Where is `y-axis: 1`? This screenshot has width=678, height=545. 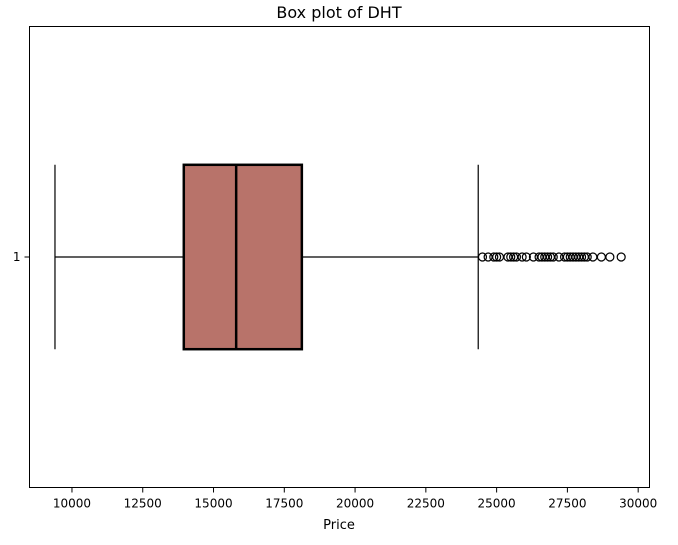 y-axis: 1 is located at coordinates (21, 257).